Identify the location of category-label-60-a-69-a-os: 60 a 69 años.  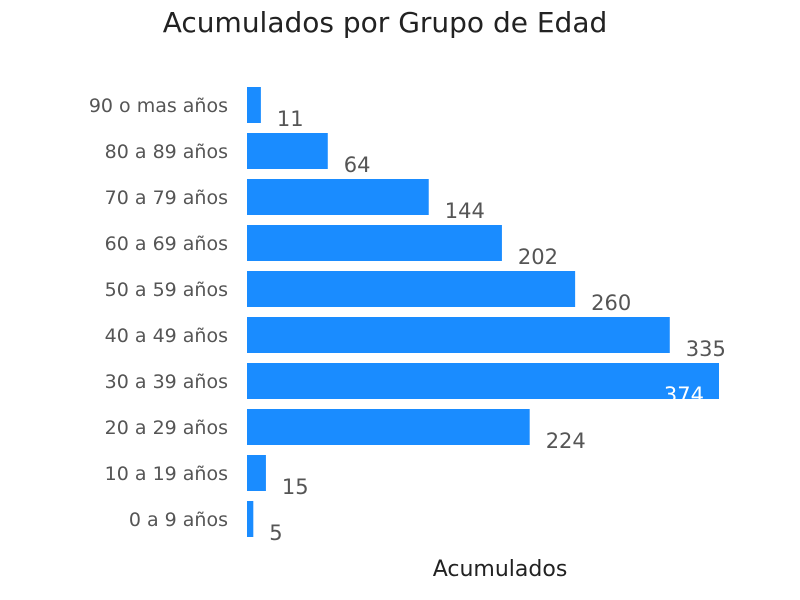
(166, 244).